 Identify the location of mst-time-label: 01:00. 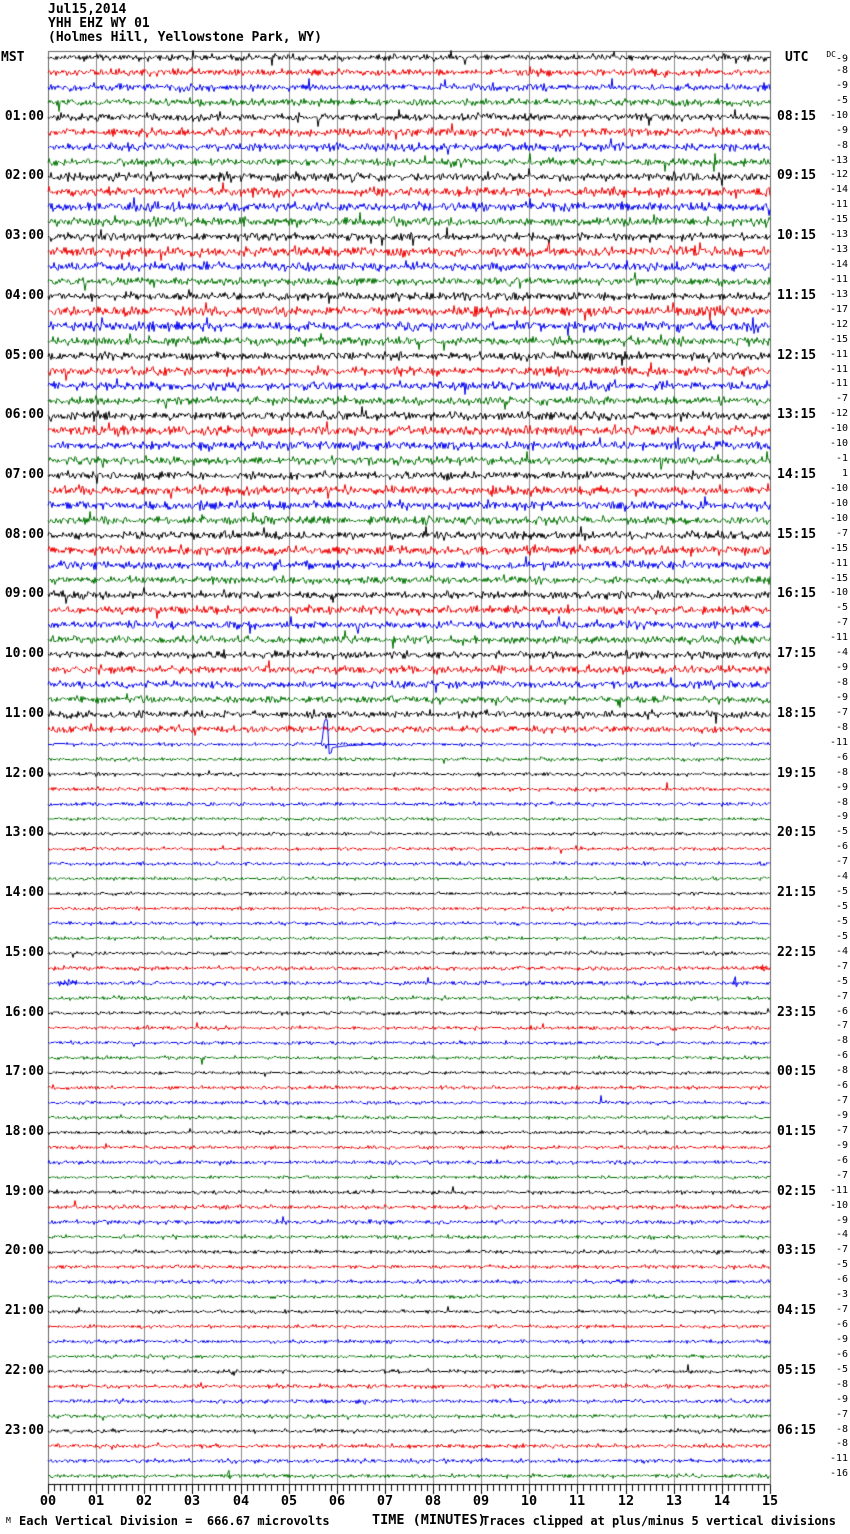
(24, 116).